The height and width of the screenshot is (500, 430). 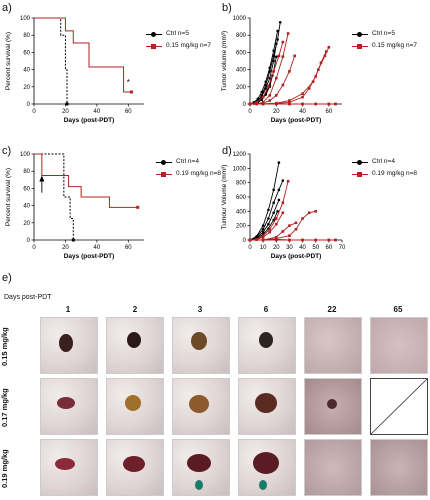 I want to click on y-tick-label: 40, so click(x=26, y=207).